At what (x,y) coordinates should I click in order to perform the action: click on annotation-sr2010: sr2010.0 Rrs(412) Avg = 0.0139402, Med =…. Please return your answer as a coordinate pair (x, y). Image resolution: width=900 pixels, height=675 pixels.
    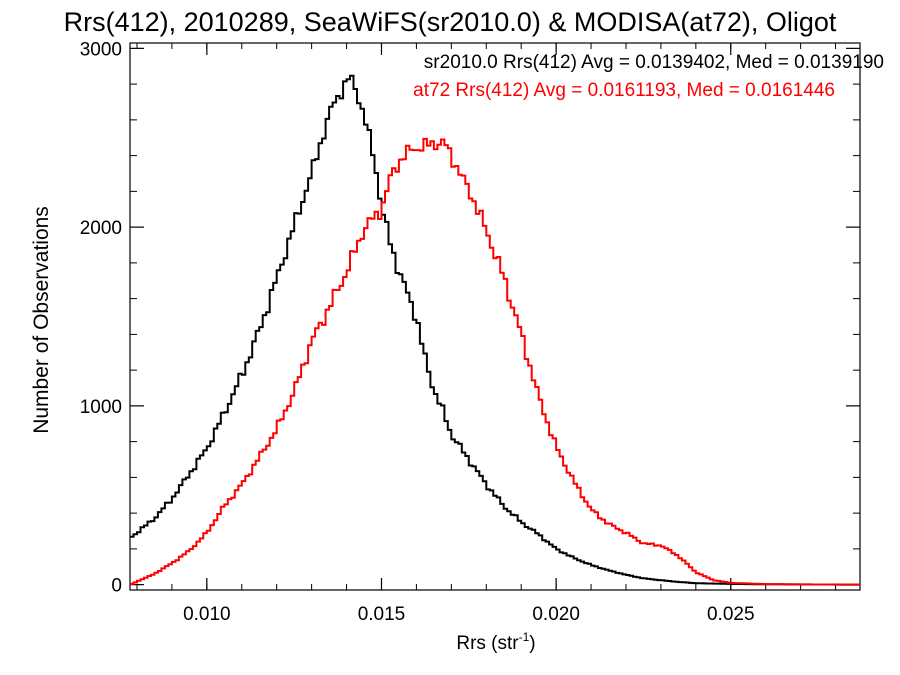
    Looking at the image, I should click on (654, 62).